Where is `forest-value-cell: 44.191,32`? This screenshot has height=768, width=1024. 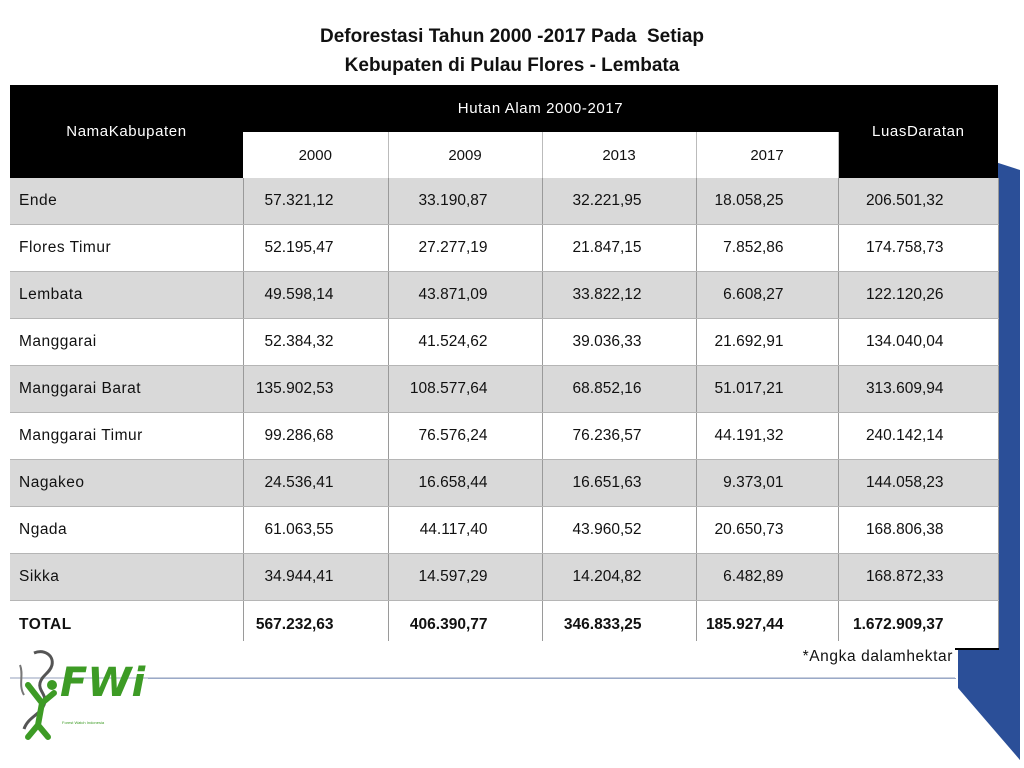
forest-value-cell: 44.191,32 is located at coordinates (767, 436).